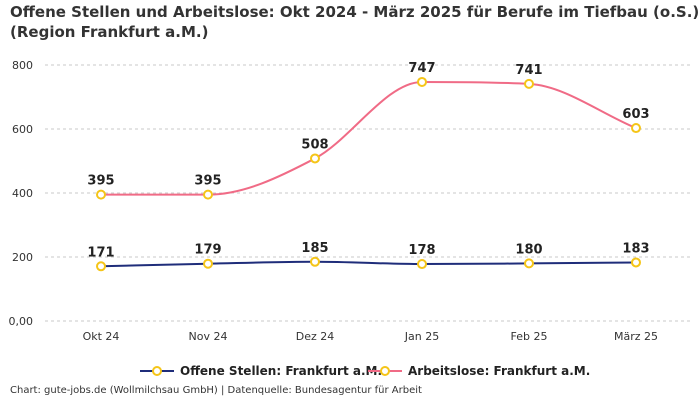  I want to click on data-label: 741, so click(528, 70).